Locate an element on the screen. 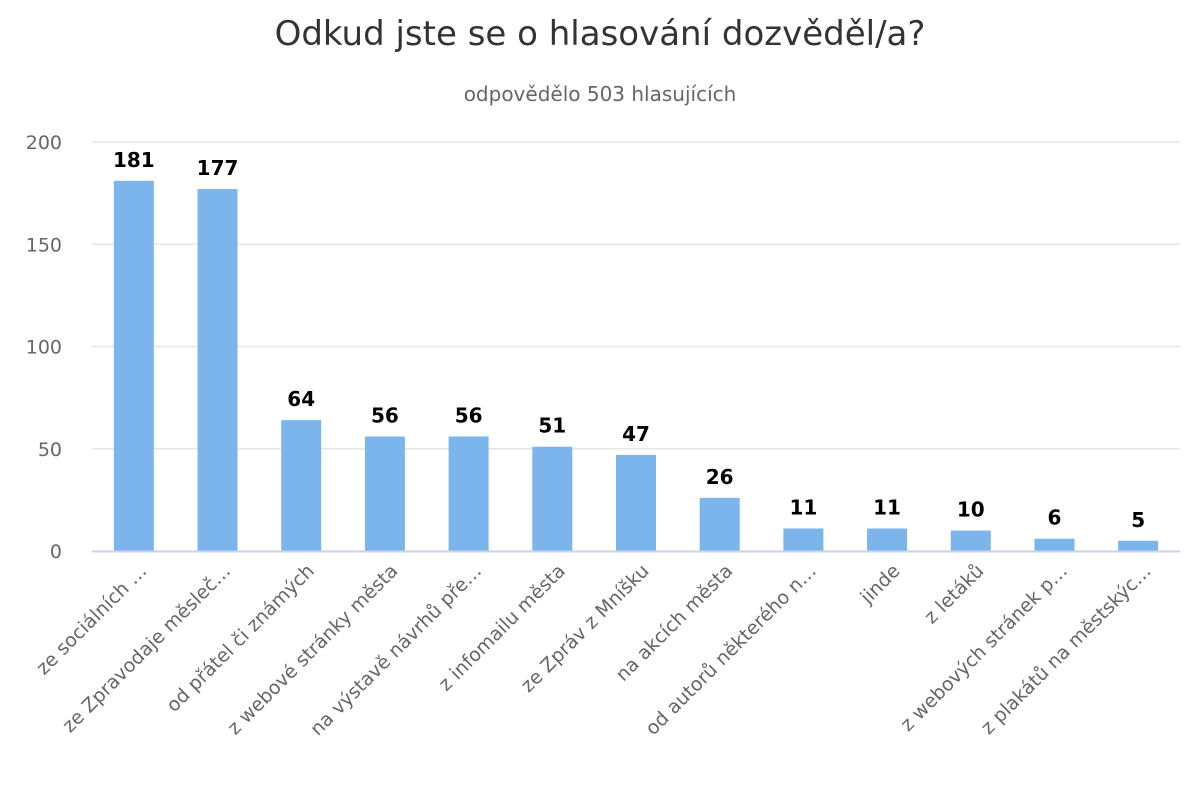 The image size is (1200, 800). y-tick-label: 200 is located at coordinates (44, 143).